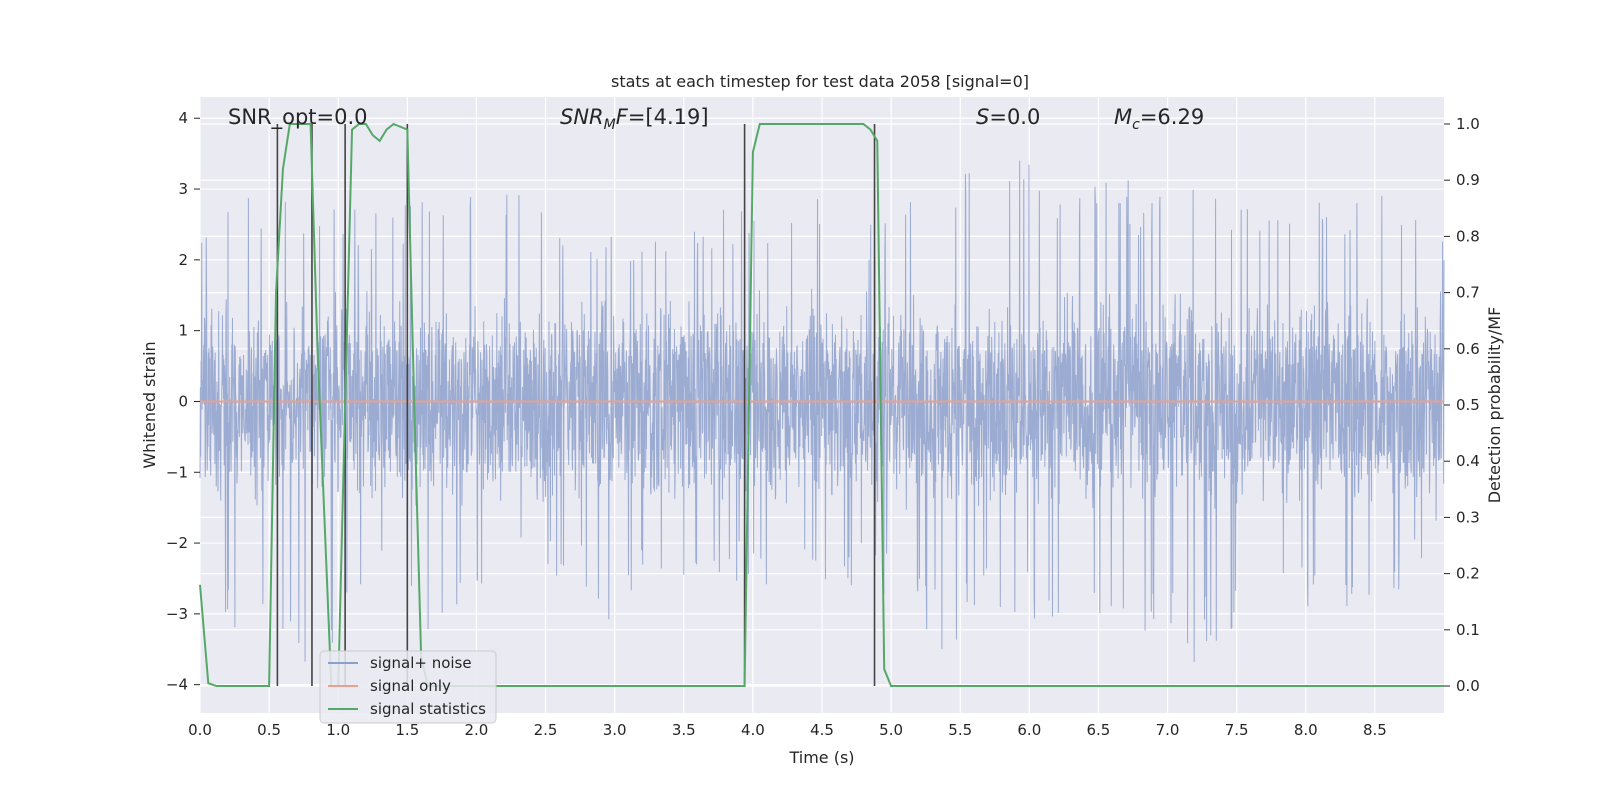 The height and width of the screenshot is (800, 1600). Describe the element at coordinates (1099, 730) in the screenshot. I see `x-tick-label: 6.5` at that location.